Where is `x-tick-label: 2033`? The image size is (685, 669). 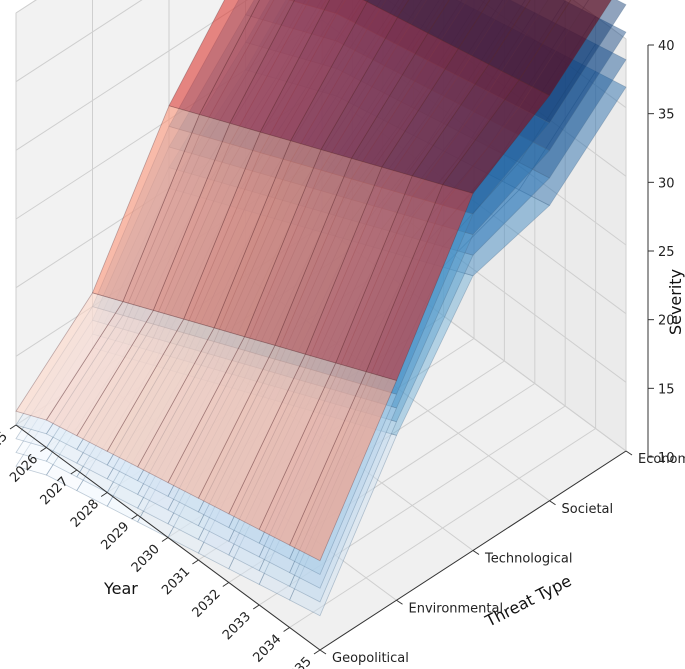 x-tick-label: 2033 is located at coordinates (237, 626).